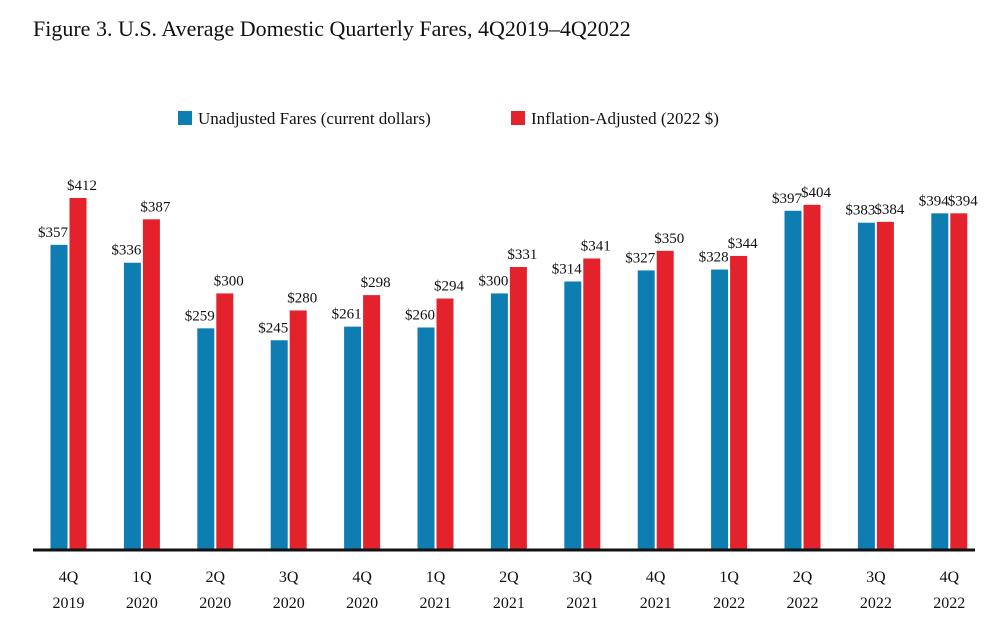 The width and height of the screenshot is (1000, 630). I want to click on label-adjusted-11: $384, so click(889, 210).